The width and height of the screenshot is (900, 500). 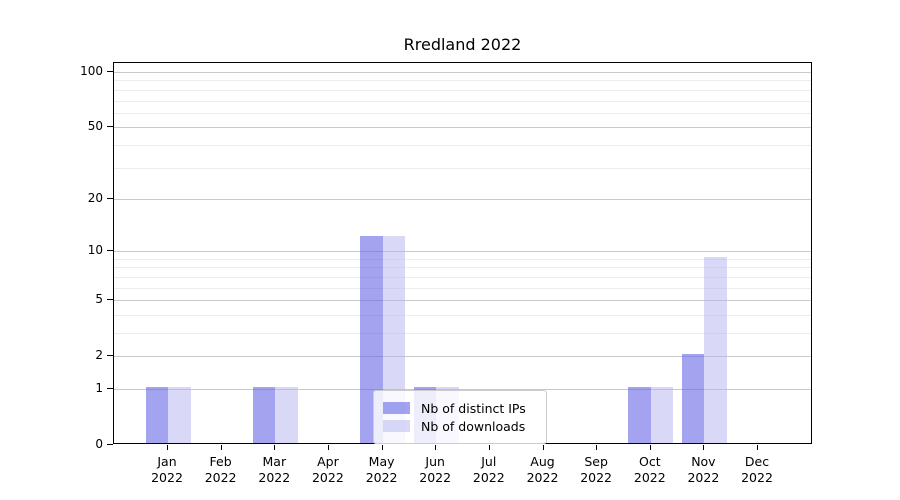 What do you see at coordinates (167, 469) in the screenshot?
I see `x-tick-label-jan: Jan 2022` at bounding box center [167, 469].